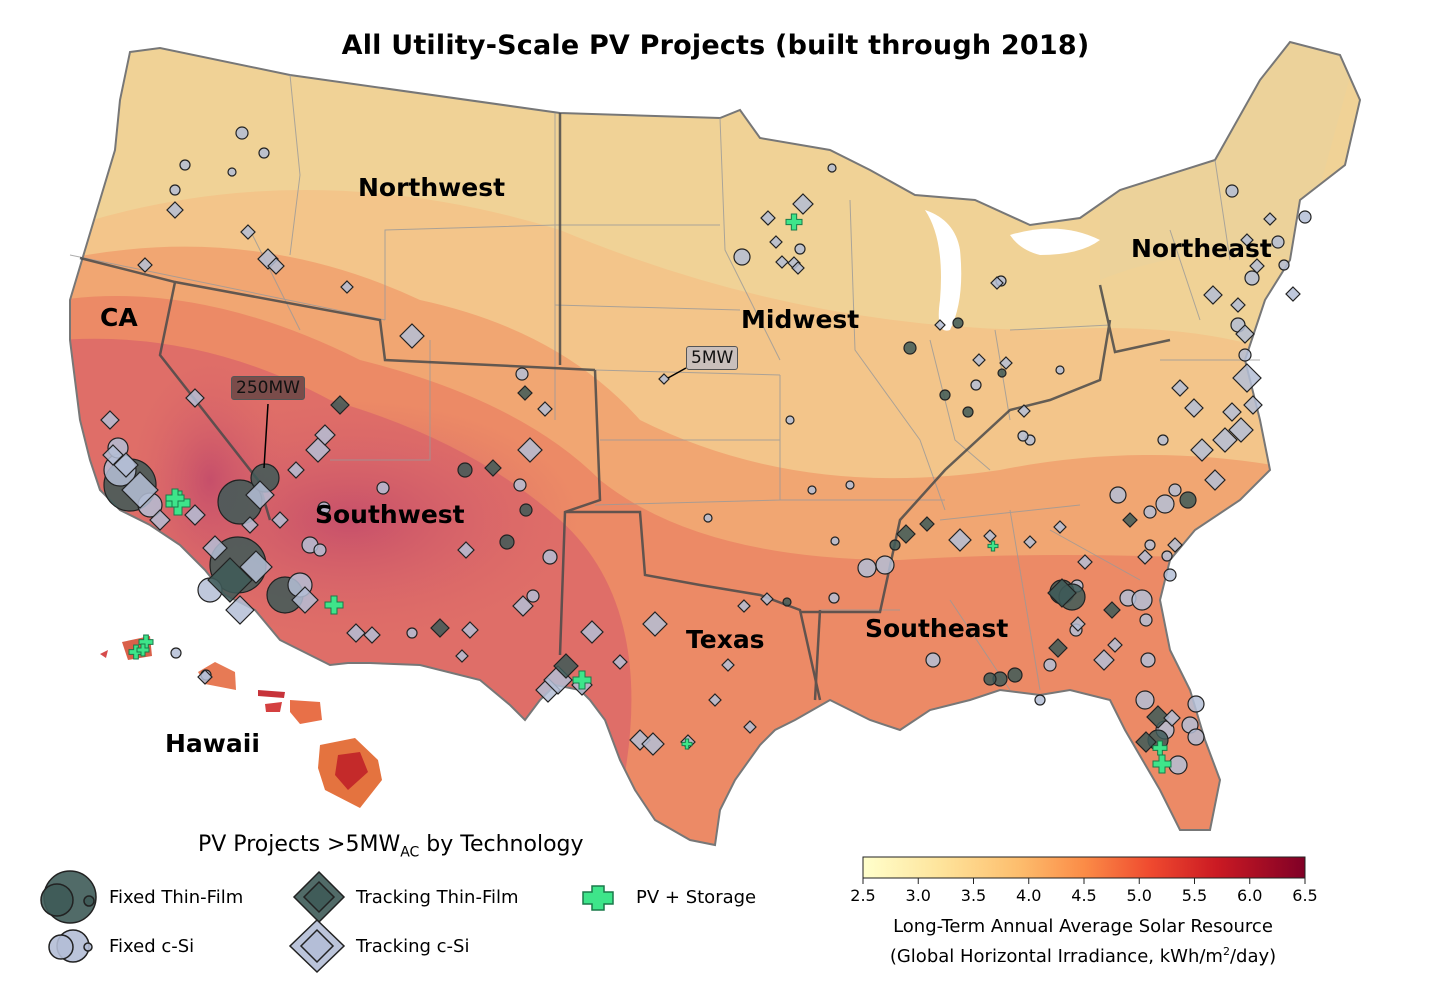 The height and width of the screenshot is (1002, 1431). Describe the element at coordinates (1194, 895) in the screenshot. I see `colorbar-tick-label: 5.5` at that location.